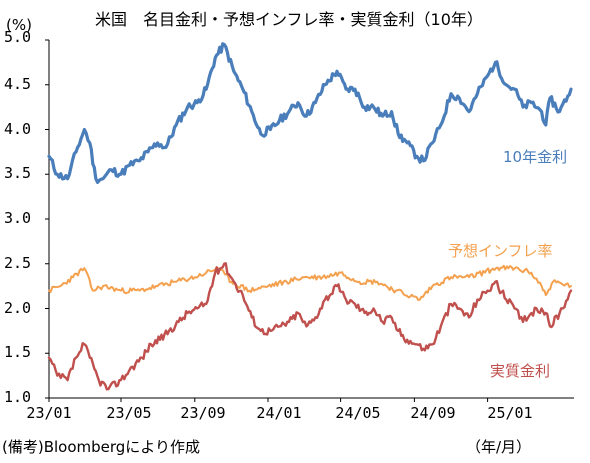 This screenshot has height=463, width=590. Describe the element at coordinates (18, 308) in the screenshot. I see `y-tick-label: 2.0` at that location.